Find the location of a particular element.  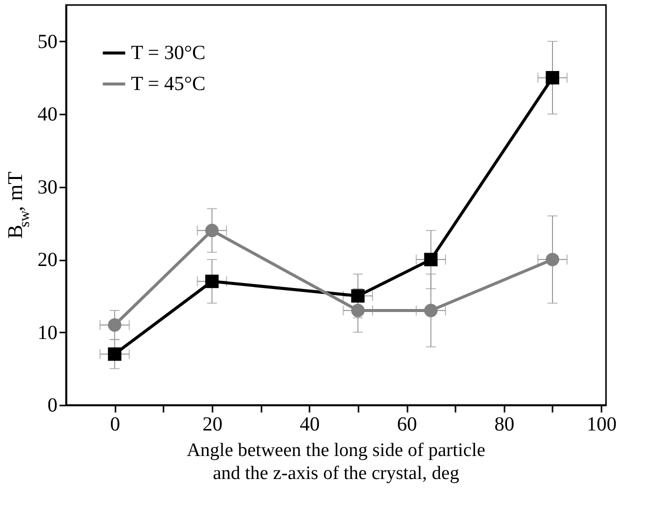

legend-label: T = 30°C is located at coordinates (168, 53).